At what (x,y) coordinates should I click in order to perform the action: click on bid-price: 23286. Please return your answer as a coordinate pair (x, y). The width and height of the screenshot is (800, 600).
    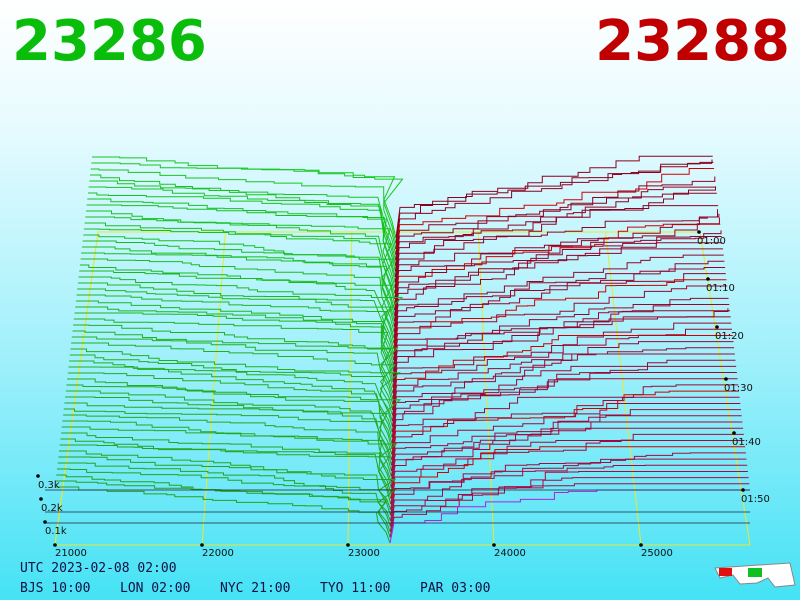
    Looking at the image, I should click on (109, 41).